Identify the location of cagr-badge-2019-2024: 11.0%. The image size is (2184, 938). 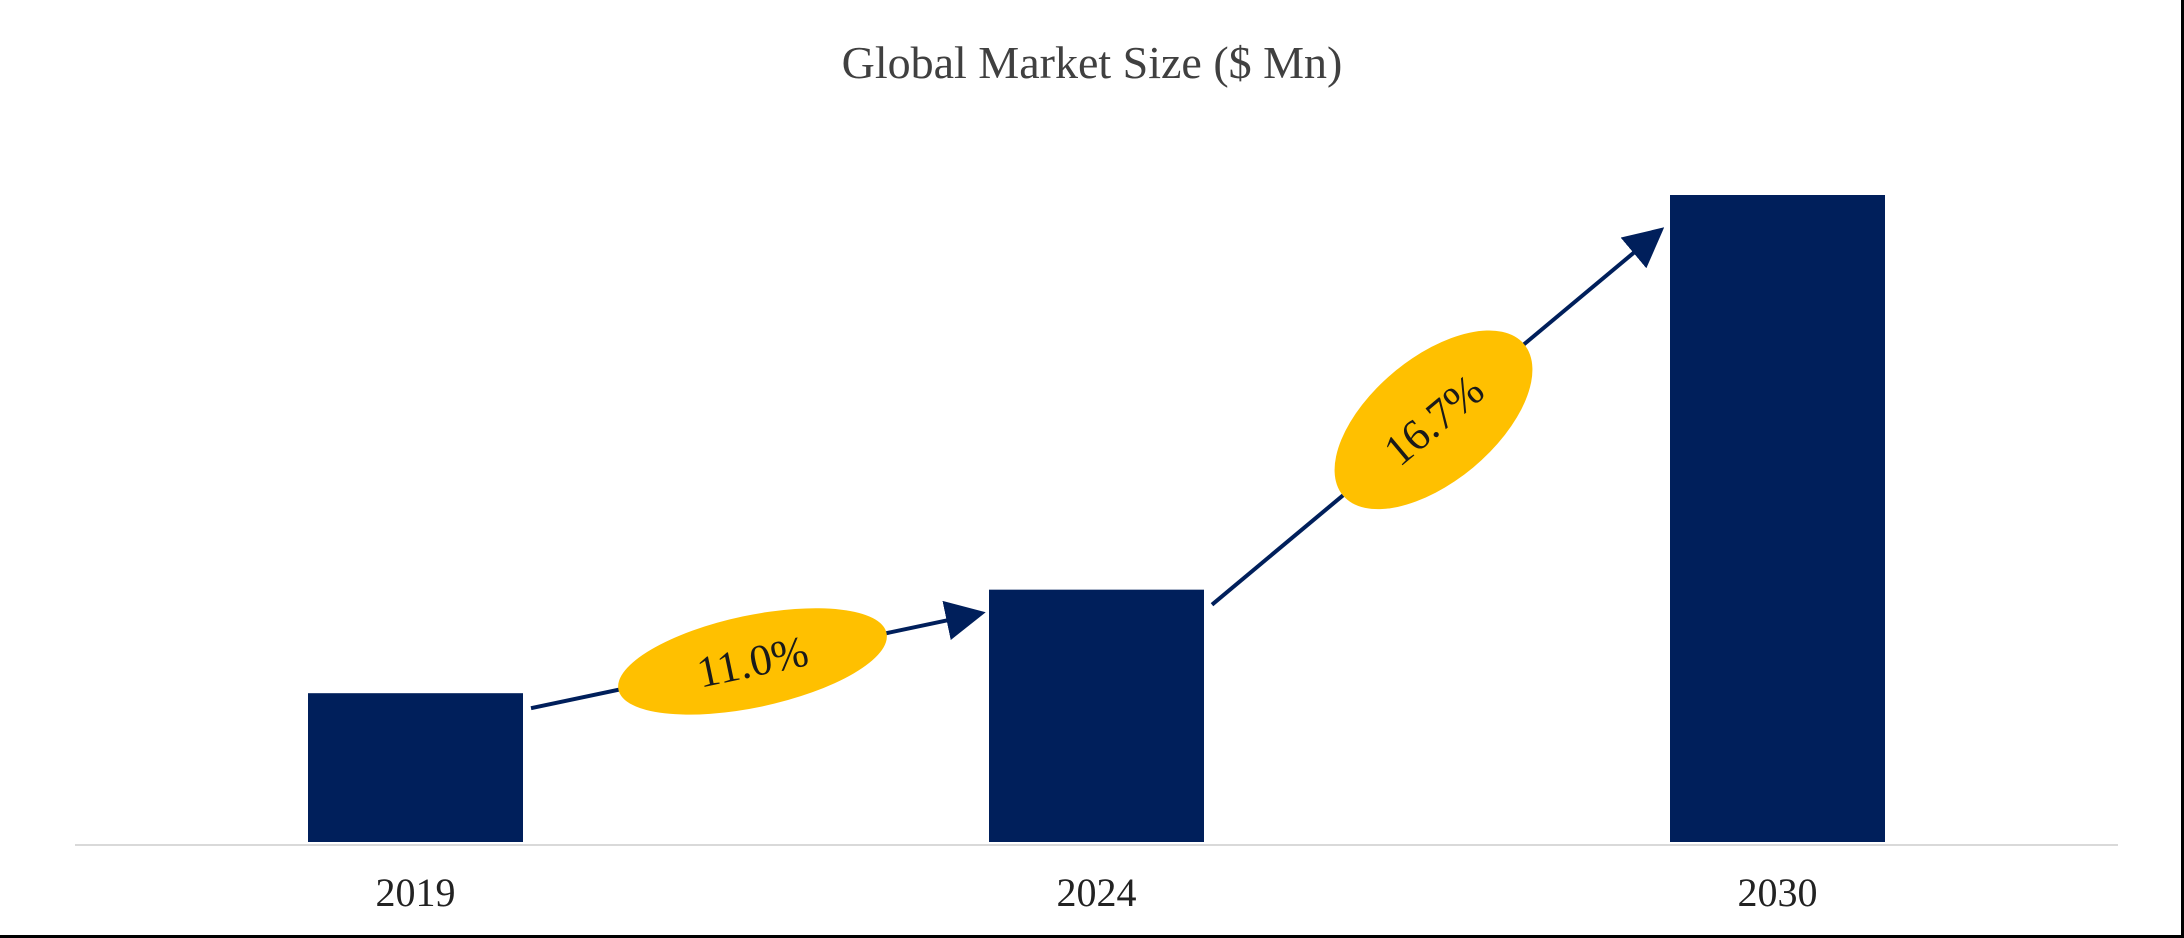
(752, 661).